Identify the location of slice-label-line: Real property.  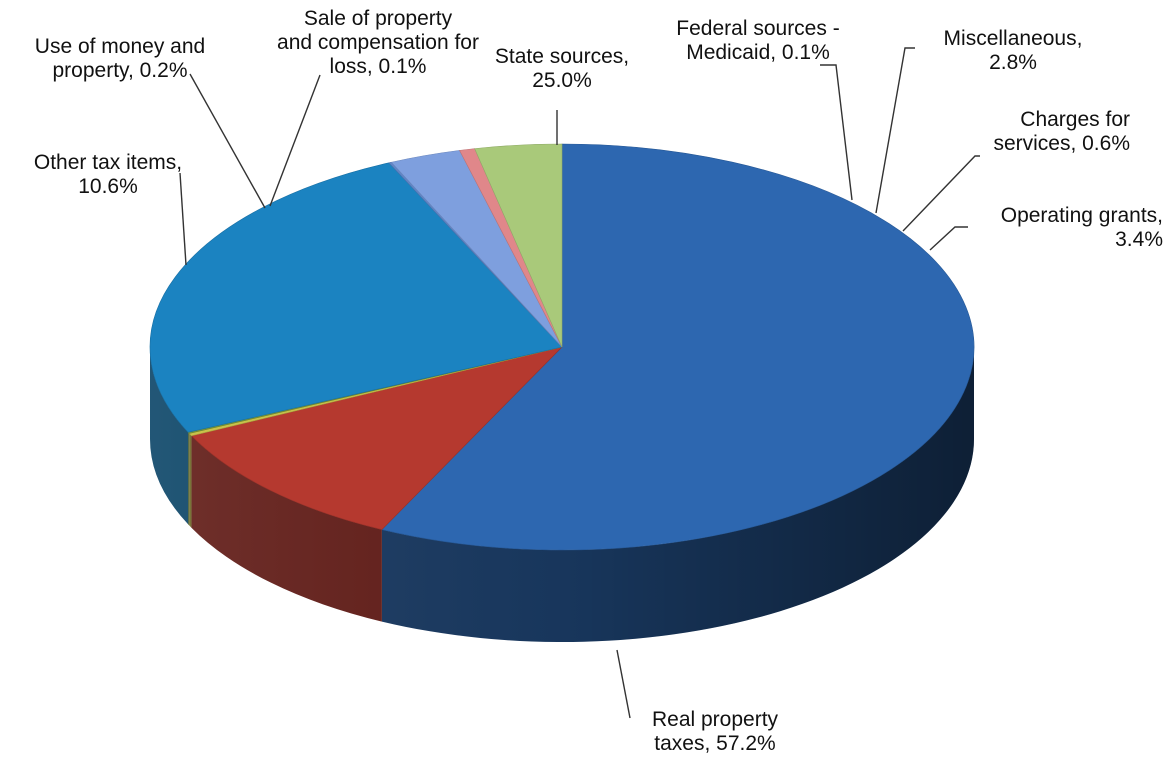
(715, 719).